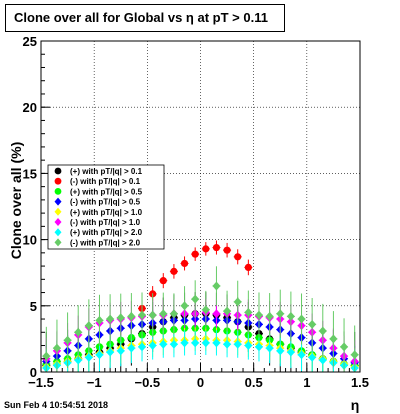 Image resolution: width=400 pixels, height=414 pixels. What do you see at coordinates (106, 191) in the screenshot?
I see `legend-entry: (+) with pT/|q| > 0.5` at bounding box center [106, 191].